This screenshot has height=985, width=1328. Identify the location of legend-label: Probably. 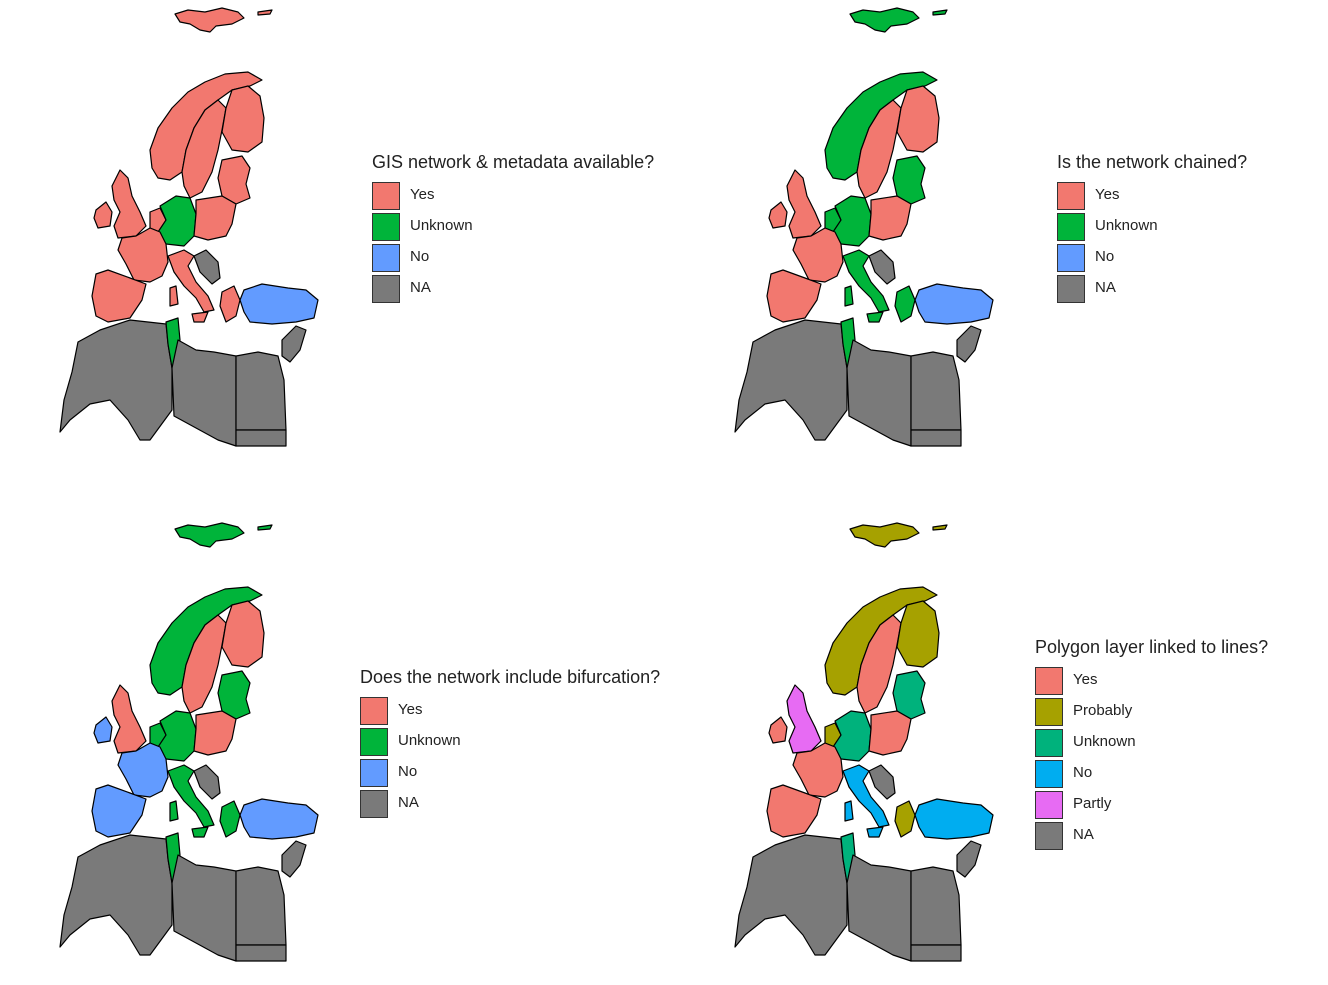
(1103, 710).